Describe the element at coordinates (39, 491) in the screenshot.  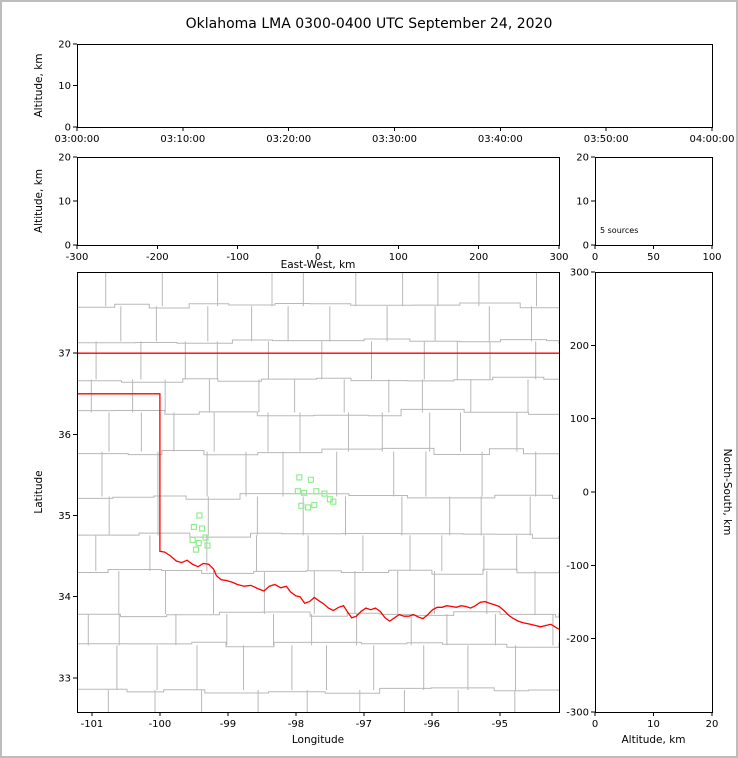
I see `axis-label-latitude: Latitude` at that location.